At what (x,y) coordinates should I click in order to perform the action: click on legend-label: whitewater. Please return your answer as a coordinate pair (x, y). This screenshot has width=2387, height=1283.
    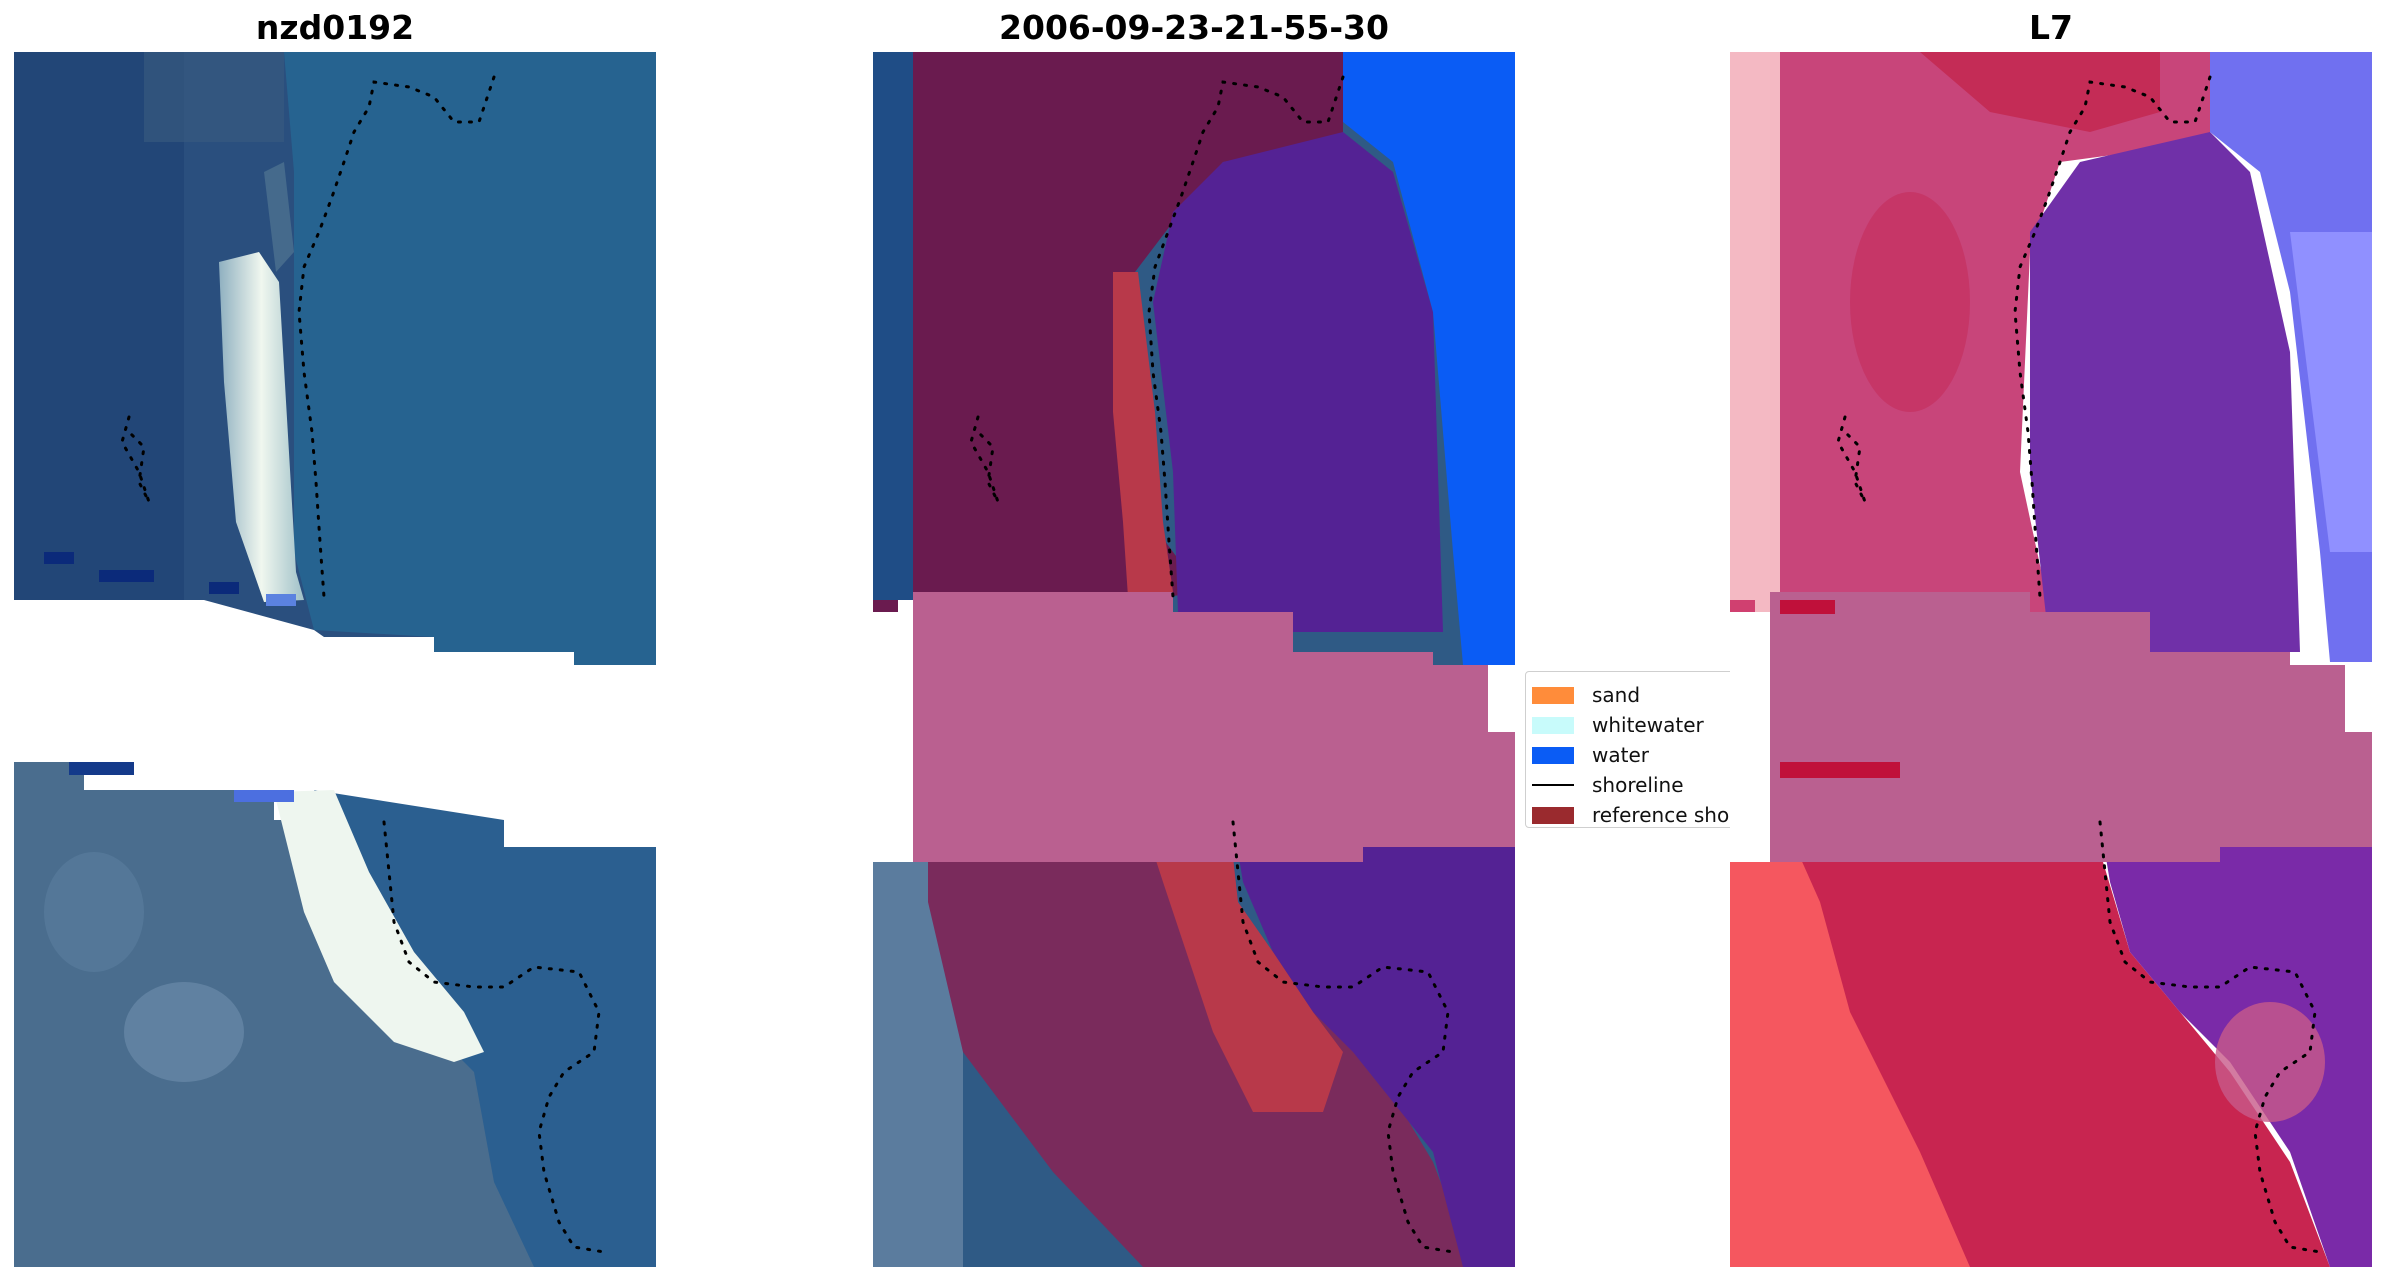
    Looking at the image, I should click on (1648, 725).